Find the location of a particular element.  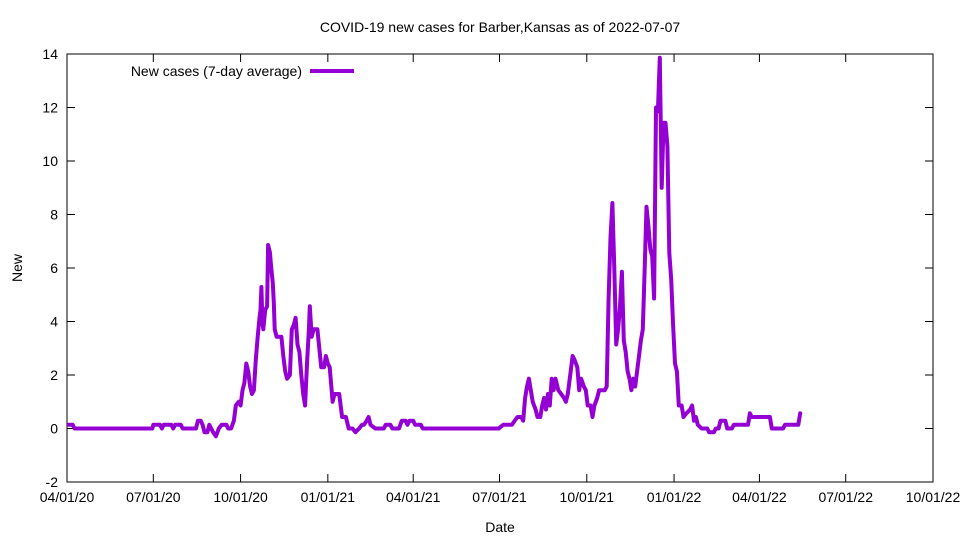

y-tick-label: 14 is located at coordinates (50, 54).